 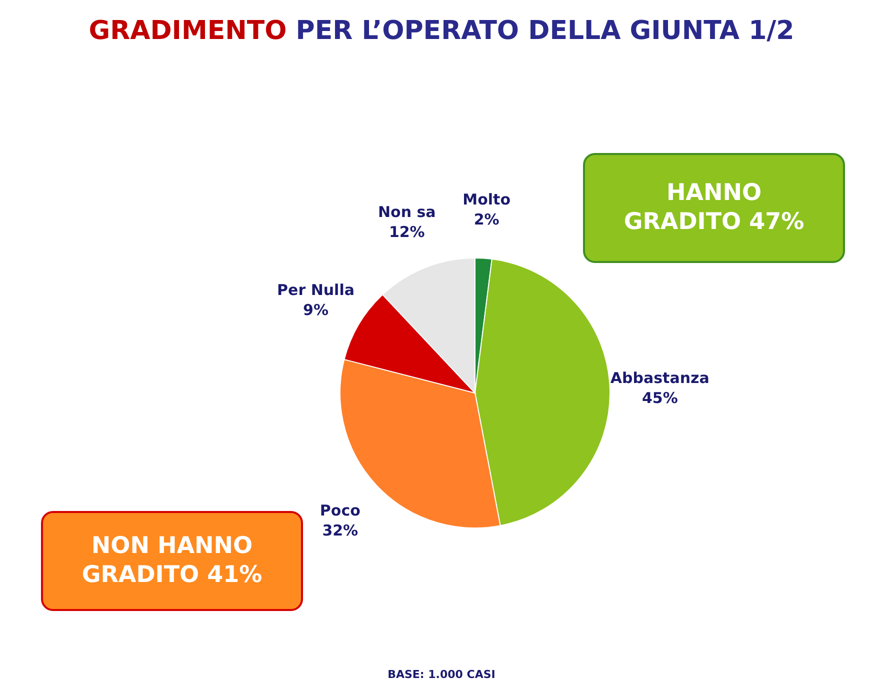 I want to click on data-label: 2%, so click(x=487, y=219).